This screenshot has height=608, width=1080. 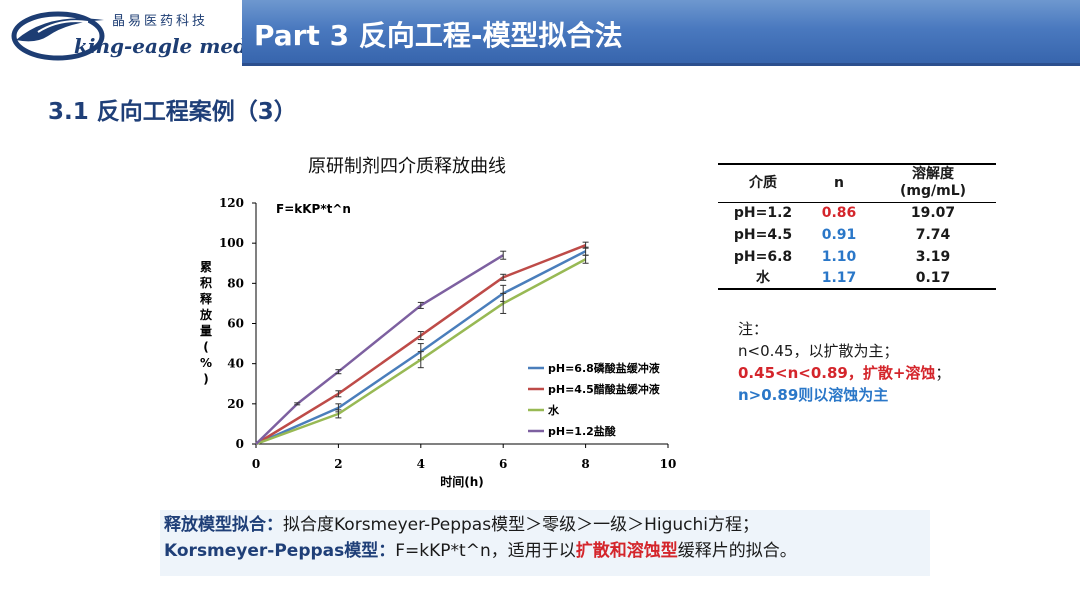 I want to click on company-logo: 晶易医药科技 king-eagle med, so click(x=123, y=33).